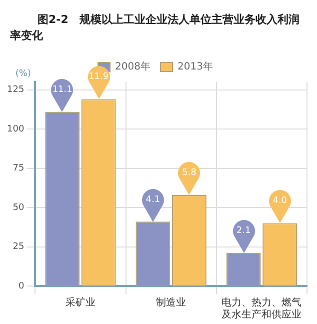 Image resolution: width=317 pixels, height=324 pixels. Describe the element at coordinates (80, 302) in the screenshot. I see `x-tick-label: 采矿业` at that location.